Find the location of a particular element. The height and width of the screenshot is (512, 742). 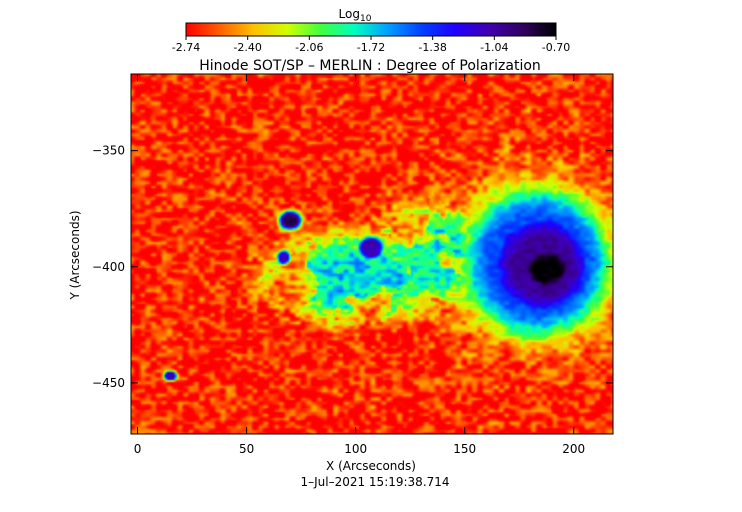

x-tick-label: 100 is located at coordinates (355, 449).